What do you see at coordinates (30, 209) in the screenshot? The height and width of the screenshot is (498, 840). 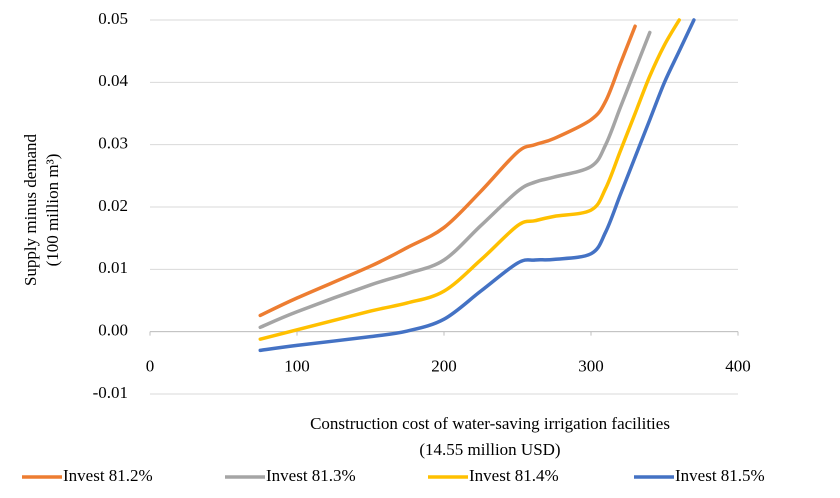 I see `y-axis-label: Supply minus demand` at bounding box center [30, 209].